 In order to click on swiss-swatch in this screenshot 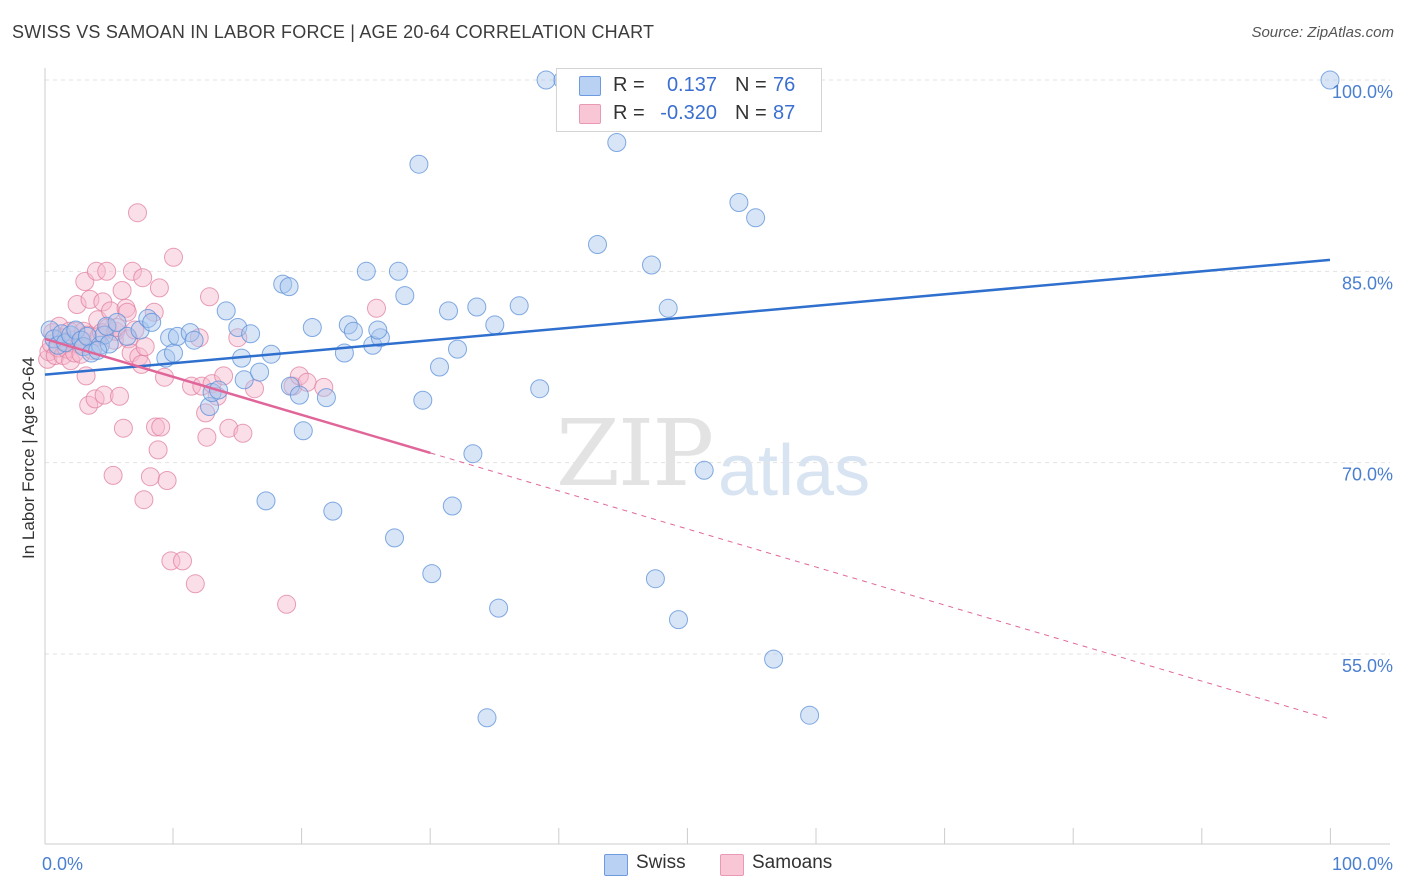, I will do `click(590, 86)`.